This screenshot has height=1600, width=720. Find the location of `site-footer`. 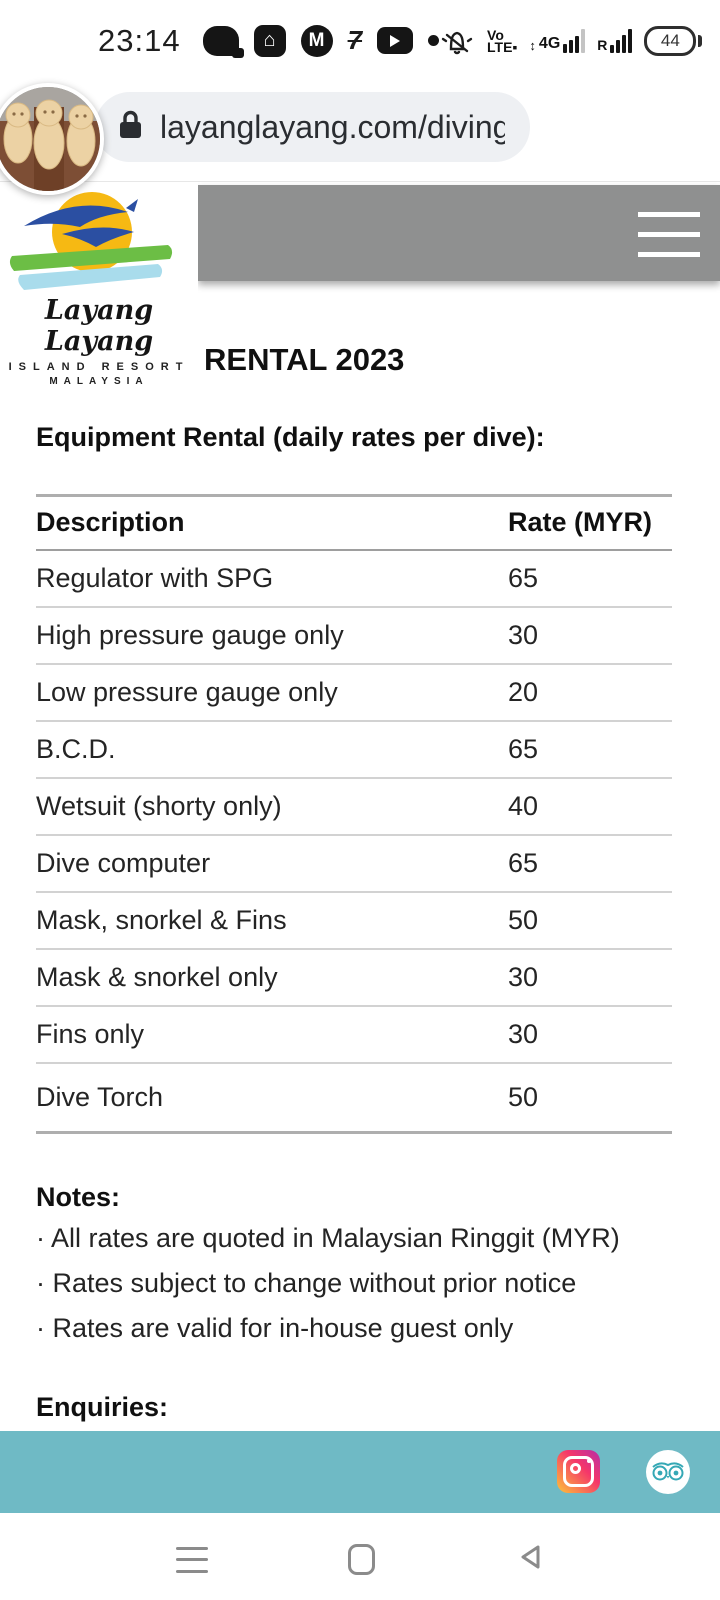

site-footer is located at coordinates (360, 1472).